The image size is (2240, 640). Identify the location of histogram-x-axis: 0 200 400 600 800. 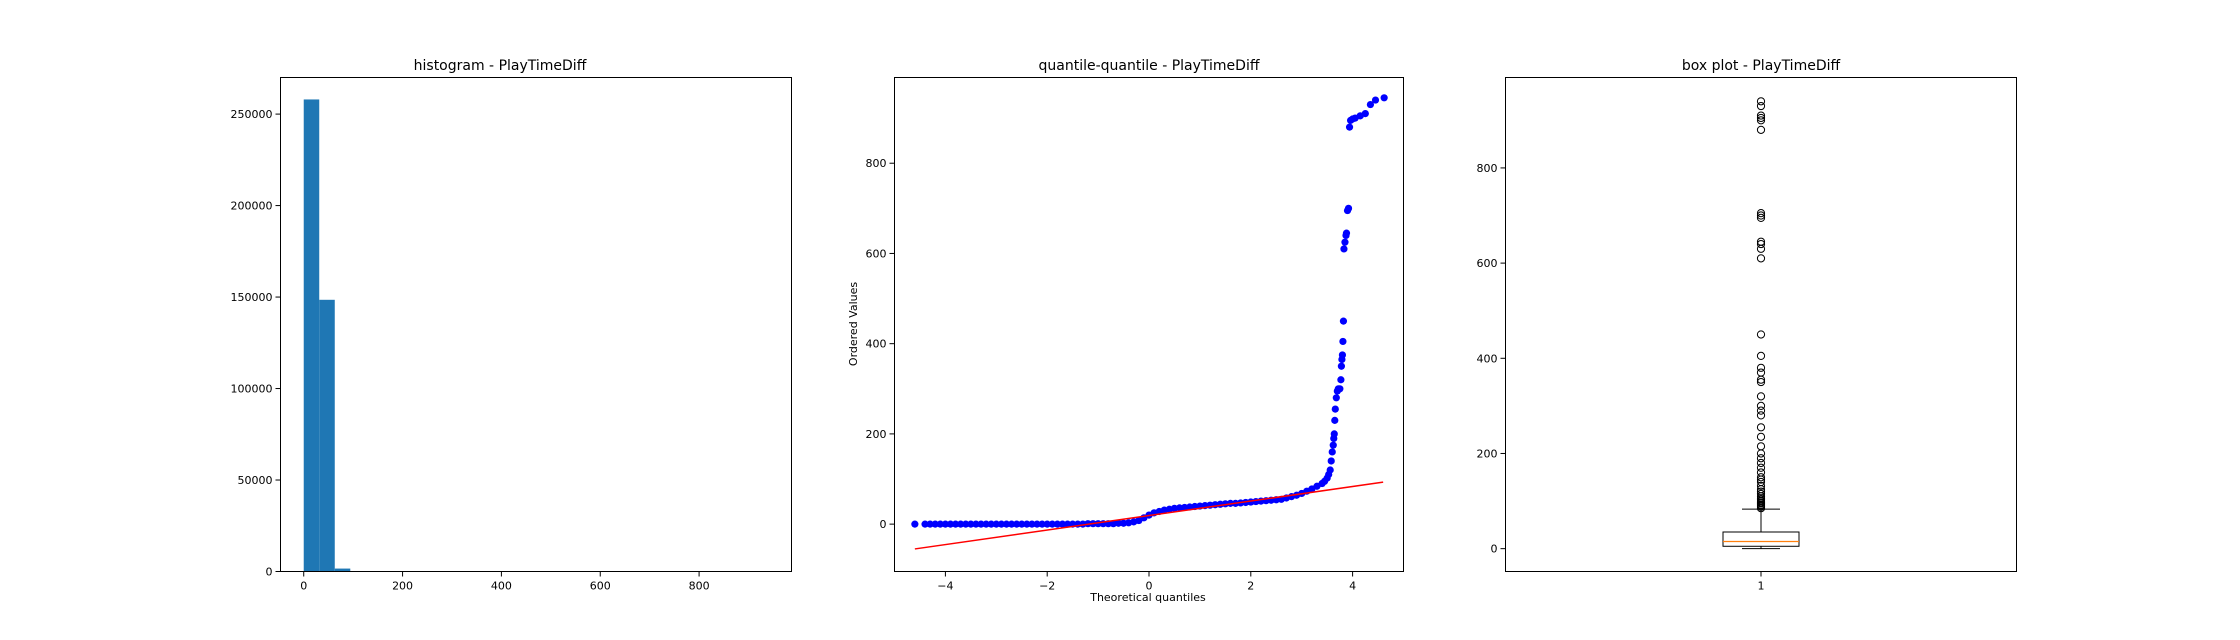
(505, 582).